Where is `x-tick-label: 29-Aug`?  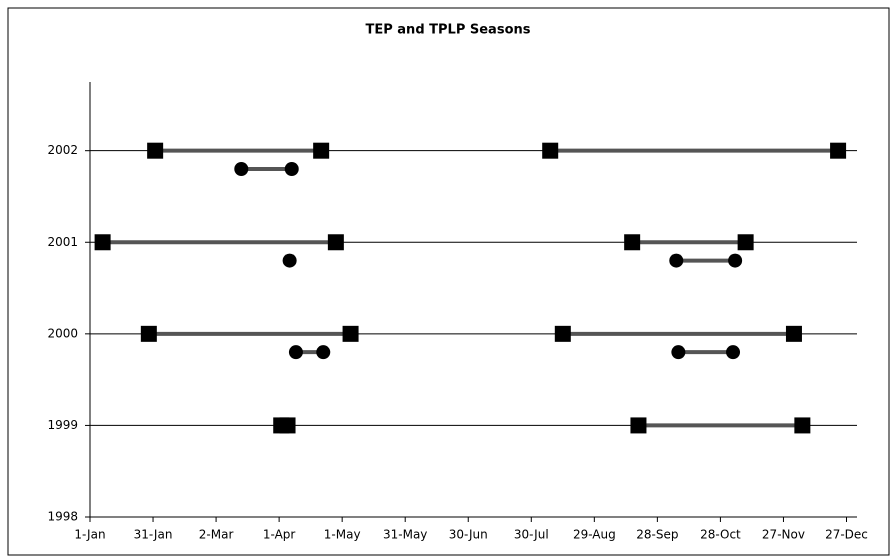
x-tick-label: 29-Aug is located at coordinates (594, 535).